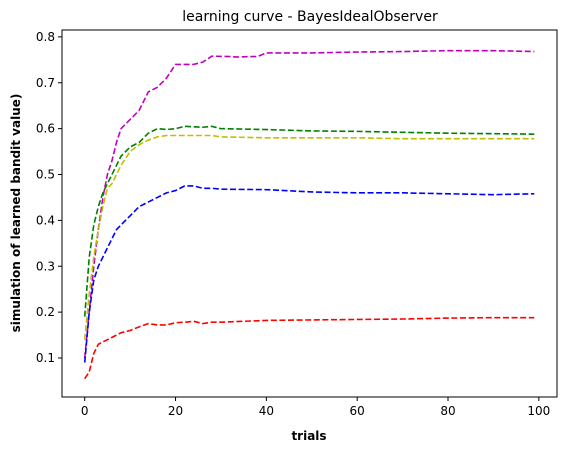 The width and height of the screenshot is (567, 453). Describe the element at coordinates (45, 37) in the screenshot. I see `y-tick-label: 0.8` at that location.